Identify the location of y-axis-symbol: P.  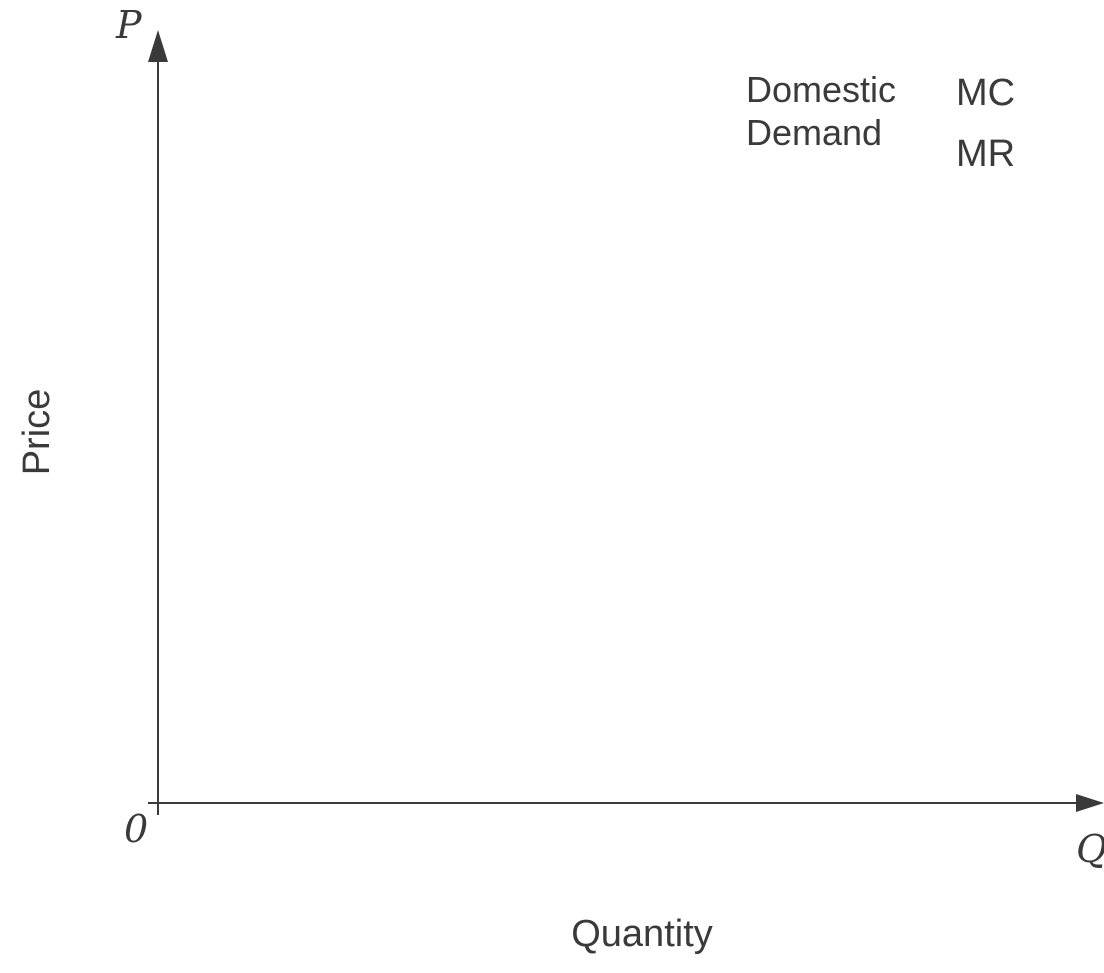
(129, 25).